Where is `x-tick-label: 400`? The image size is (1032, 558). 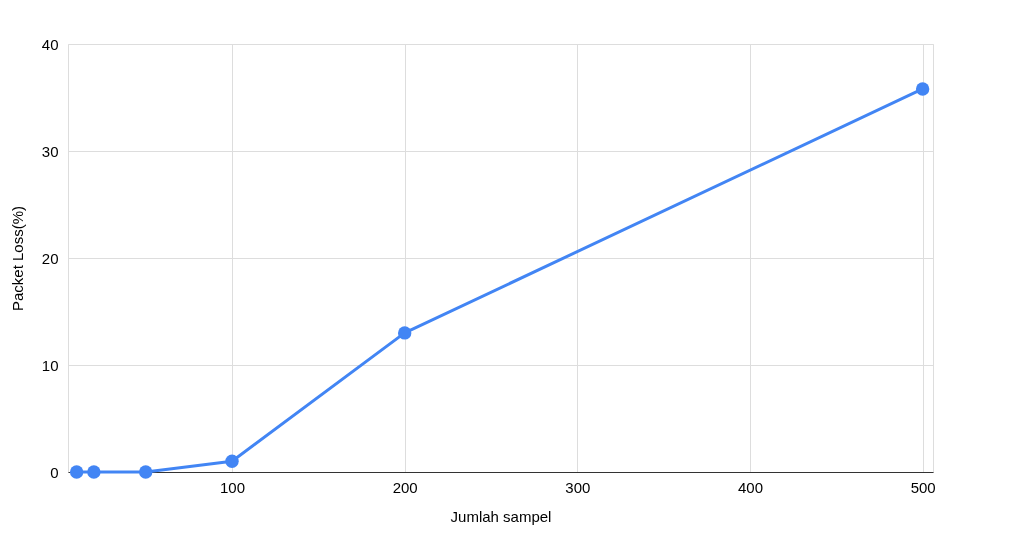
x-tick-label: 400 is located at coordinates (750, 487).